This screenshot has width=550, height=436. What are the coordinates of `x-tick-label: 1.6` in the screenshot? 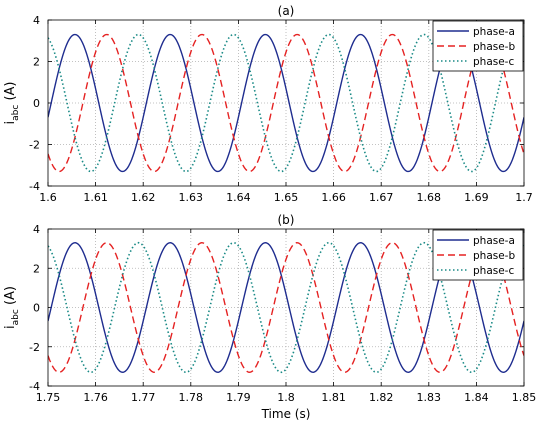 It's located at (48, 197).